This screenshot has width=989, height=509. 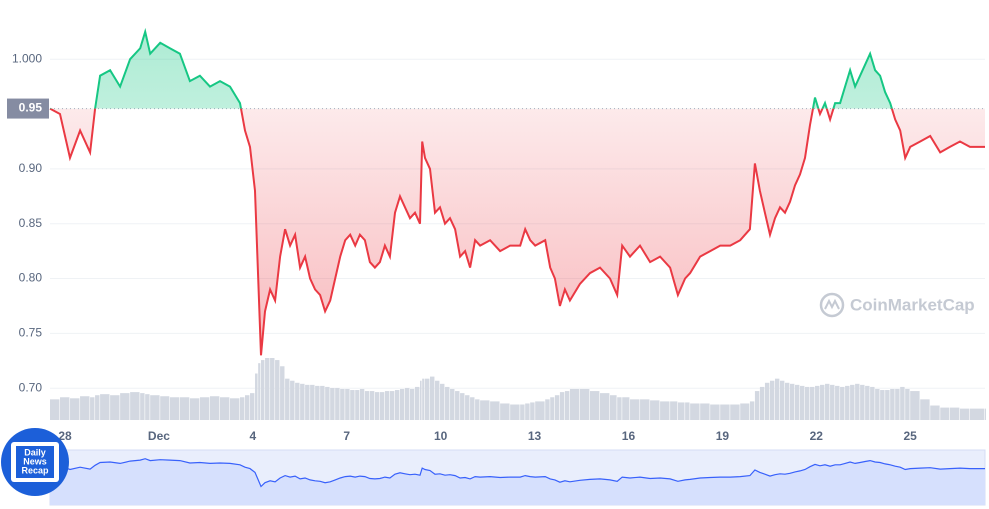 What do you see at coordinates (35, 470) in the screenshot?
I see `badge-text: Recap` at bounding box center [35, 470].